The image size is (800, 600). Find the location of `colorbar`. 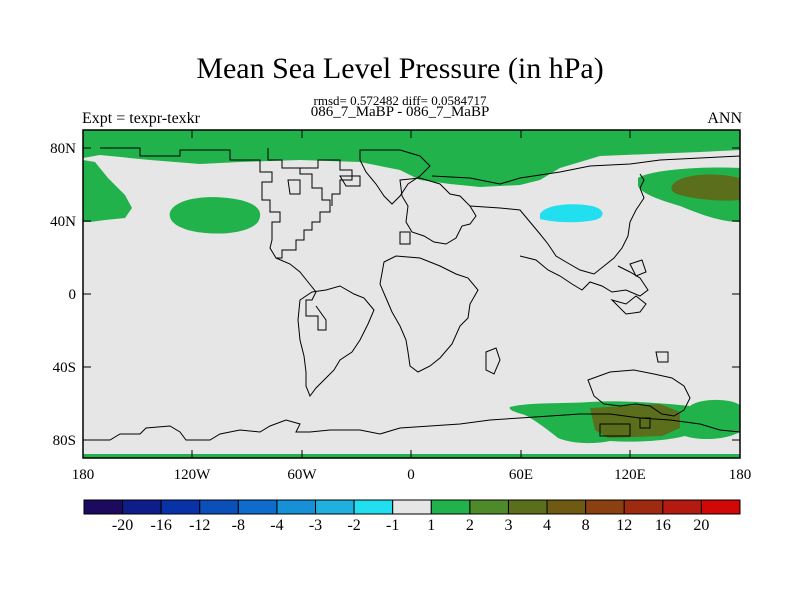

colorbar is located at coordinates (412, 507).